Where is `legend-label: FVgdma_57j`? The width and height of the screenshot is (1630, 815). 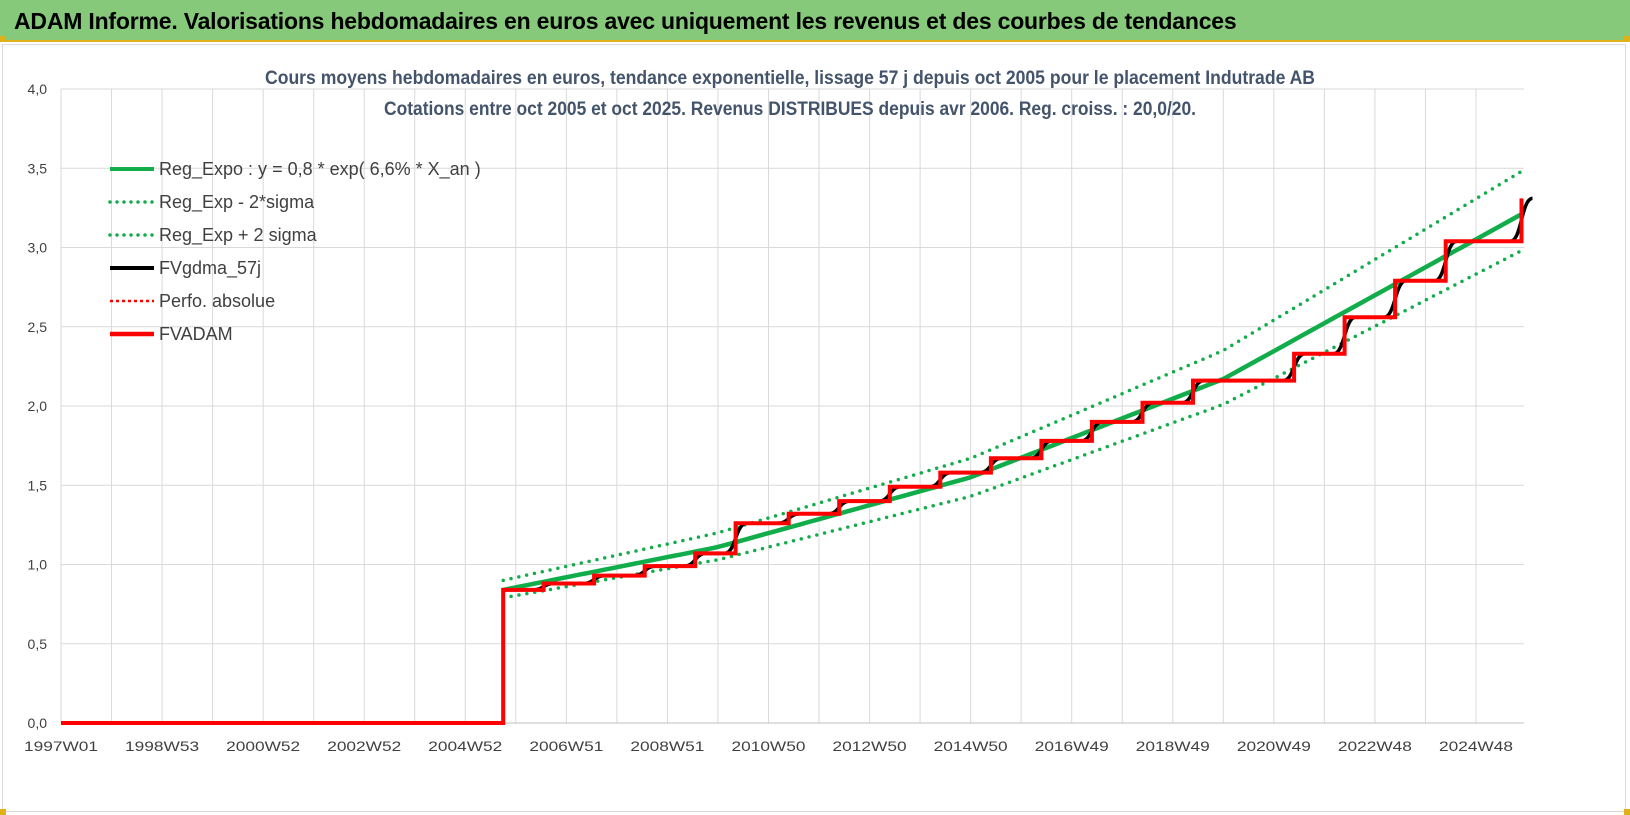
legend-label: FVgdma_57j is located at coordinates (210, 268).